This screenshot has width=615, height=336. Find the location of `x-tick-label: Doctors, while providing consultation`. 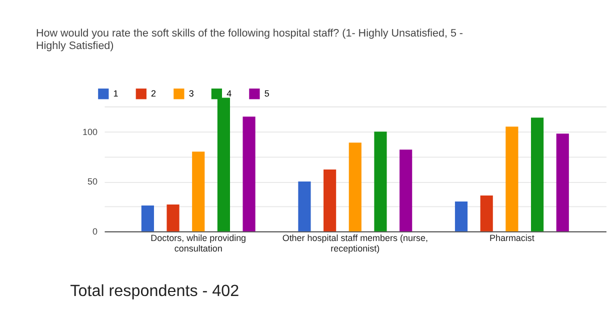

x-tick-label: Doctors, while providing consultation is located at coordinates (198, 243).